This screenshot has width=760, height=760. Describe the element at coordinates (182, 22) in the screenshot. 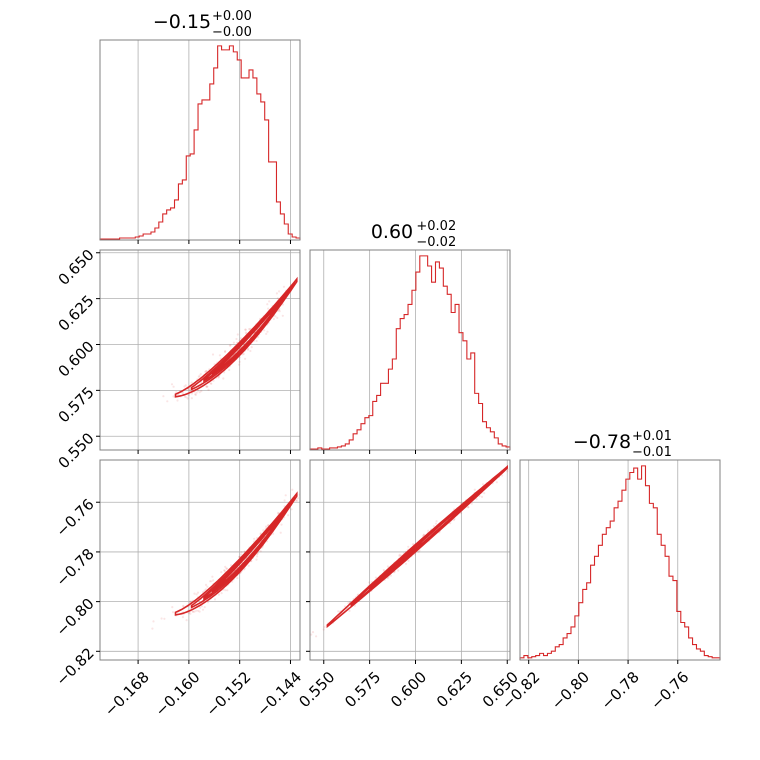

I see `title-value: −0.15` at that location.